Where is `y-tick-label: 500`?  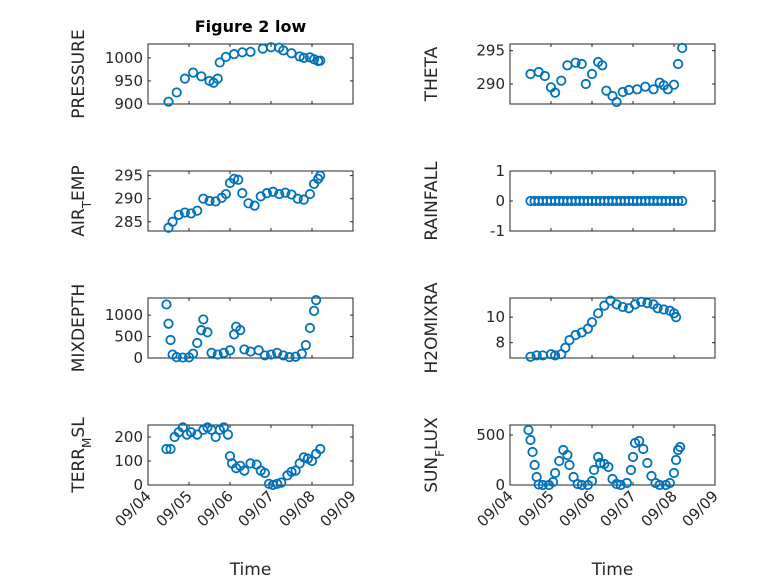 y-tick-label: 500 is located at coordinates (490, 435).